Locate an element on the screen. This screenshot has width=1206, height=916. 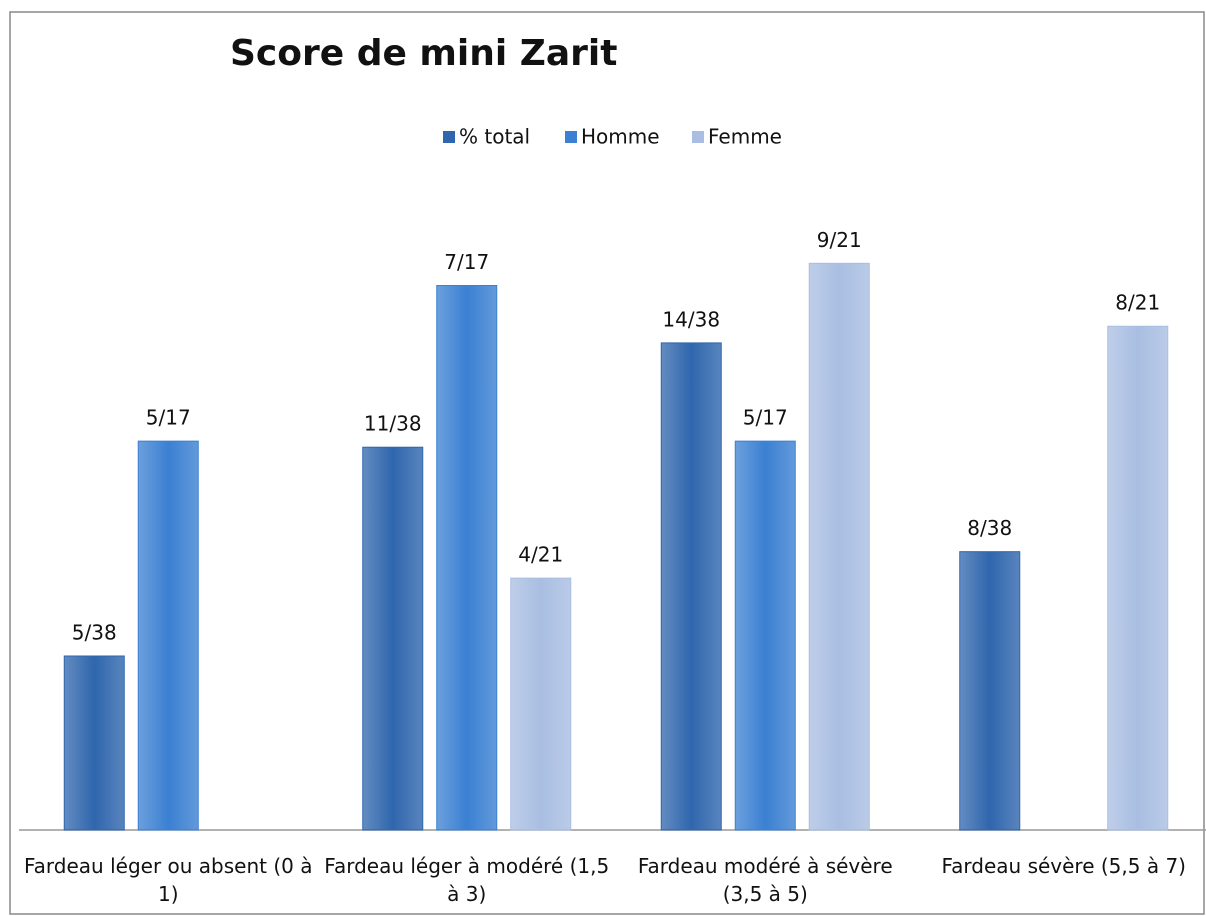
legend-label: % total is located at coordinates (494, 137).